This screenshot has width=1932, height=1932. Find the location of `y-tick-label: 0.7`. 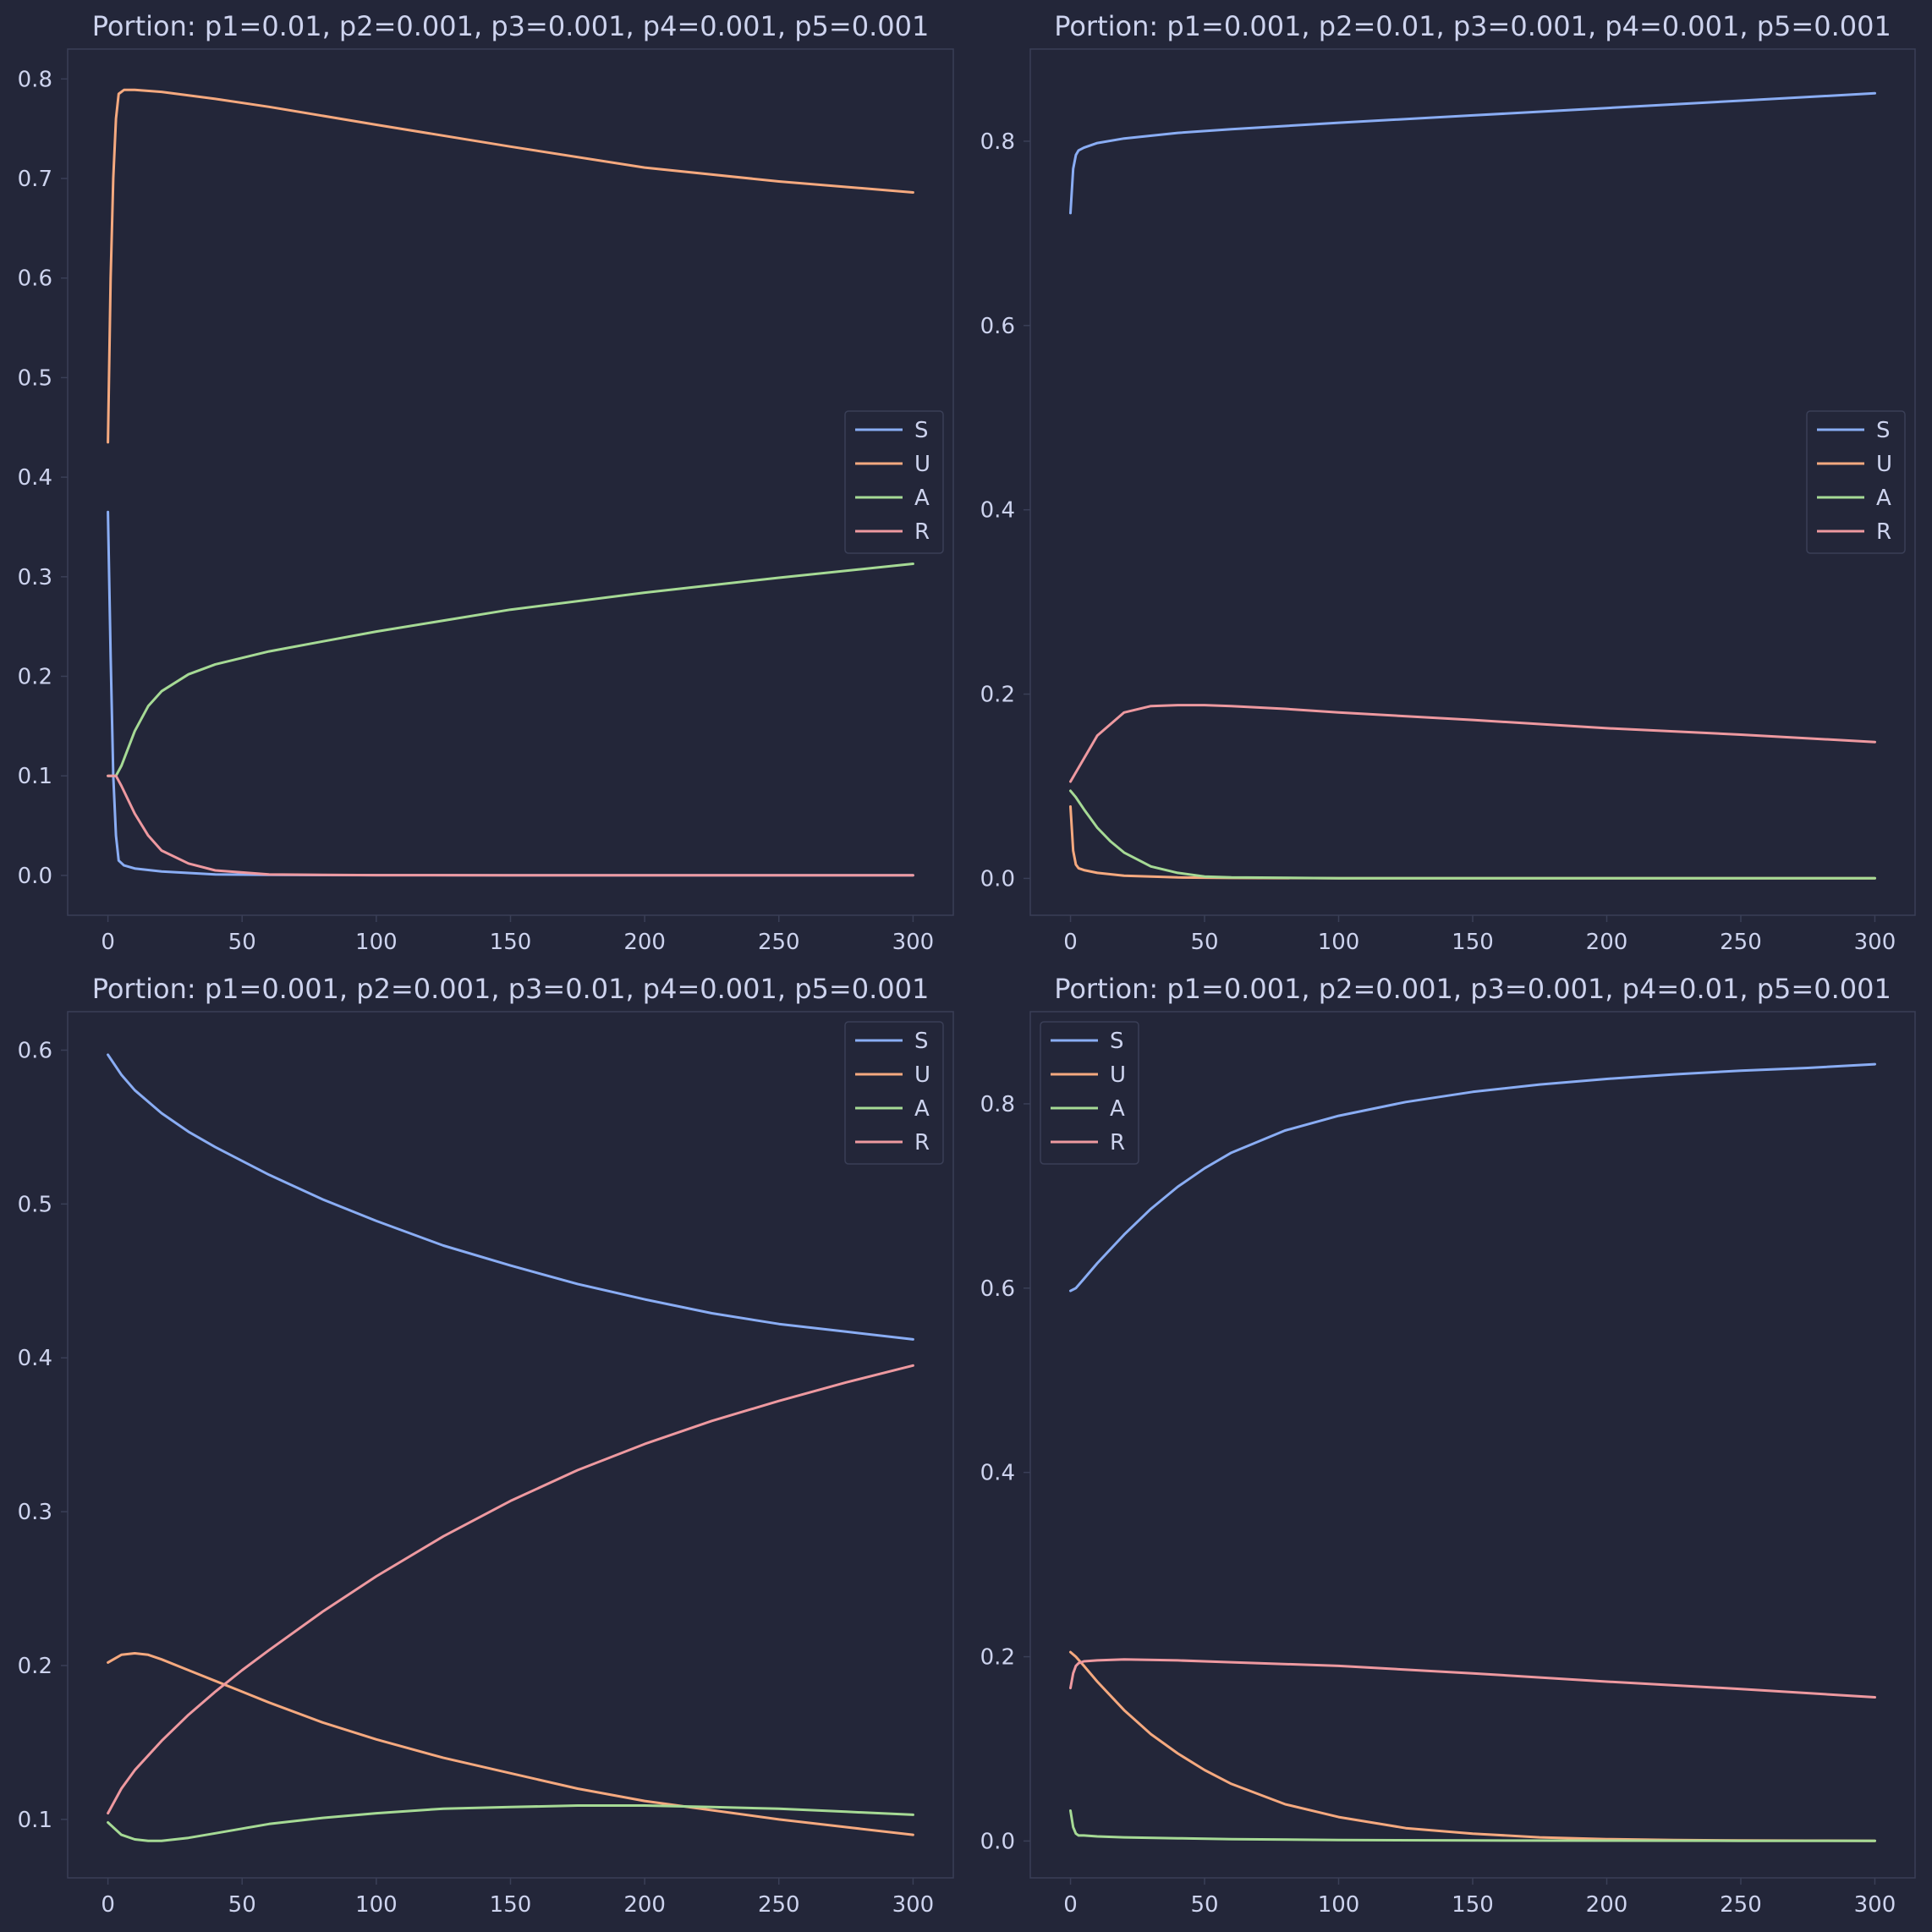

y-tick-label: 0.7 is located at coordinates (35, 179).